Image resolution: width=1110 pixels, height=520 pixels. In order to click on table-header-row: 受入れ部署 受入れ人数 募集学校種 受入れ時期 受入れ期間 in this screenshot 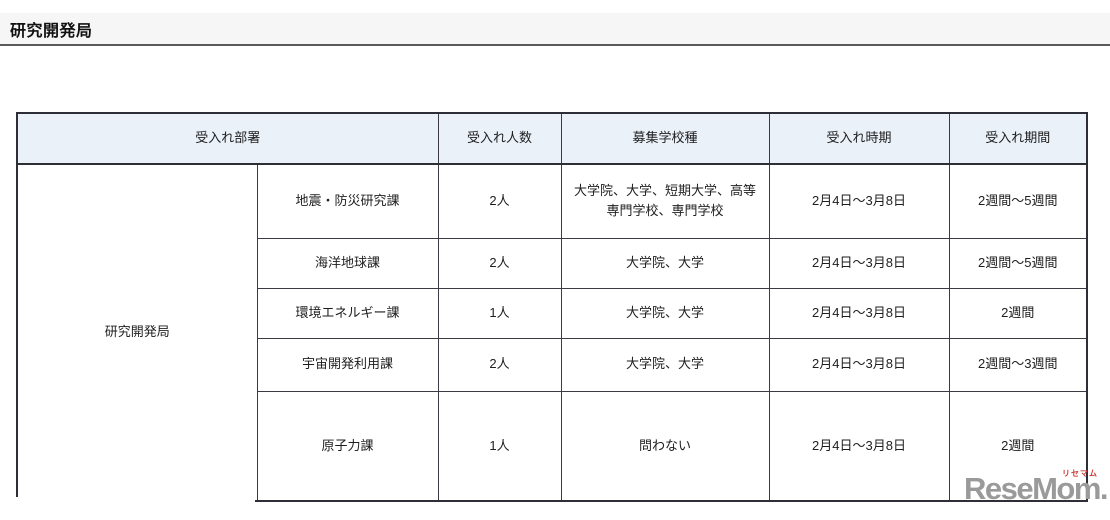, I will do `click(552, 138)`.